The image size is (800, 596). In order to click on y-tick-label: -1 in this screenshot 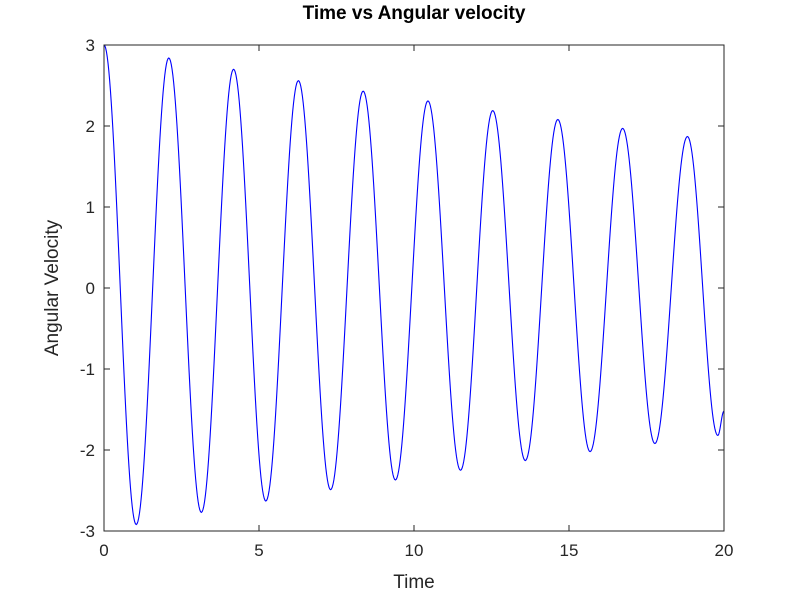, I will do `click(87, 369)`.